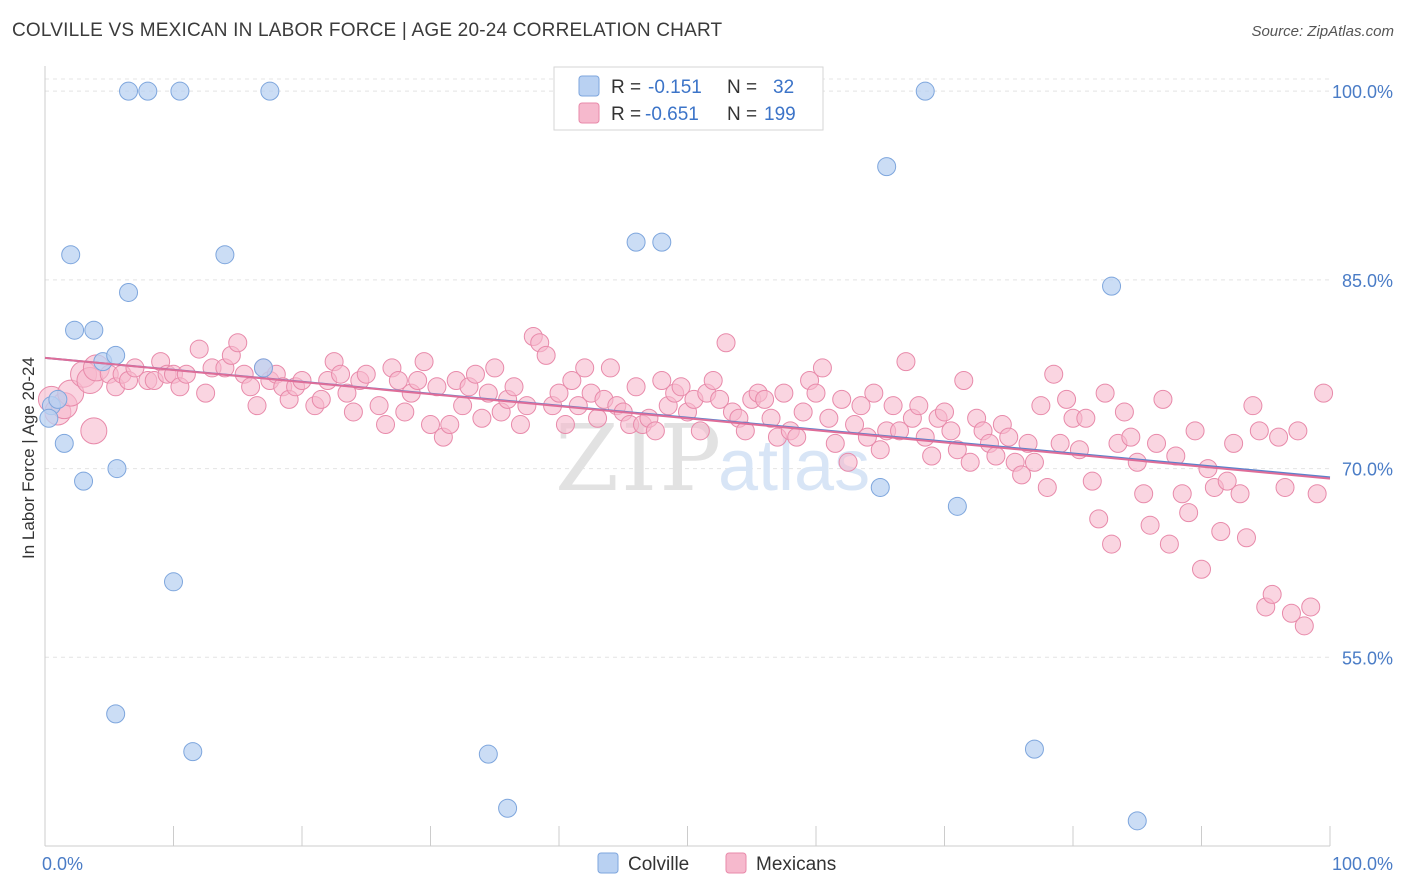 The width and height of the screenshot is (1406, 892). What do you see at coordinates (589, 113) in the screenshot?
I see `legend-swatch-mexicans` at bounding box center [589, 113].